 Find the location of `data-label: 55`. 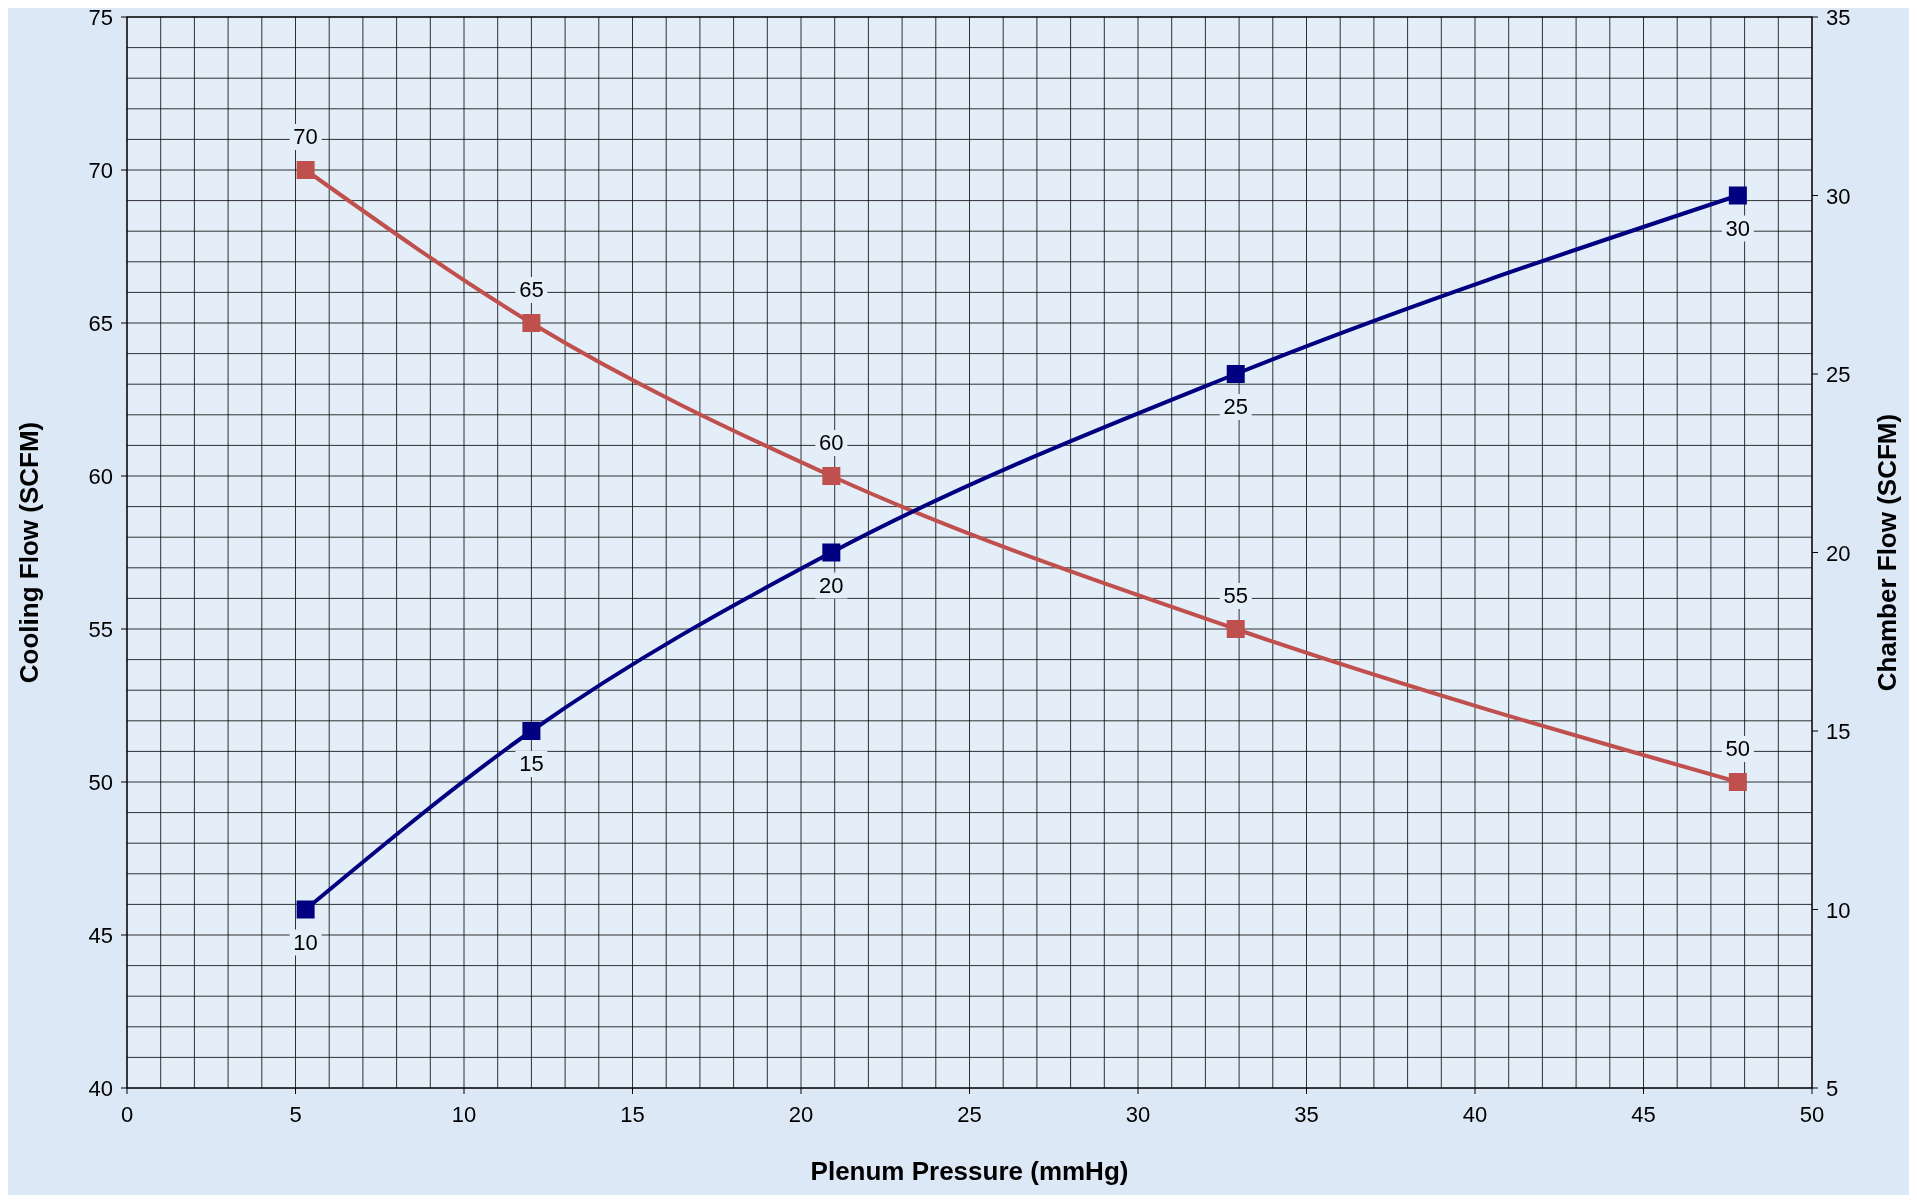

data-label: 55 is located at coordinates (1235, 595).